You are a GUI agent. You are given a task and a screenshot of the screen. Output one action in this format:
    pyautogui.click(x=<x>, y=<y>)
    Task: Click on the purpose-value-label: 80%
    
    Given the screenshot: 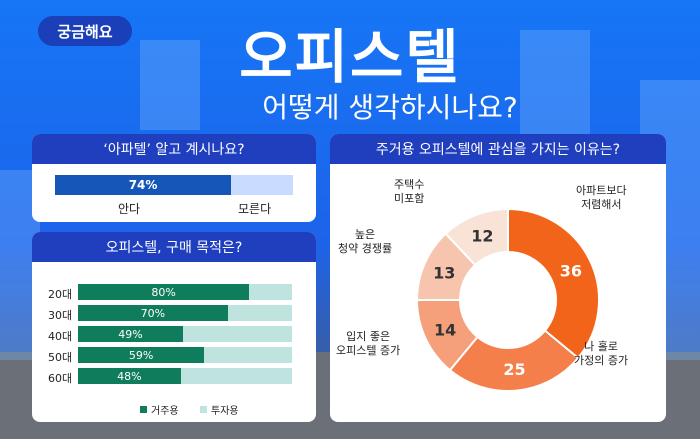 What is the action you would take?
    pyautogui.click(x=163, y=292)
    